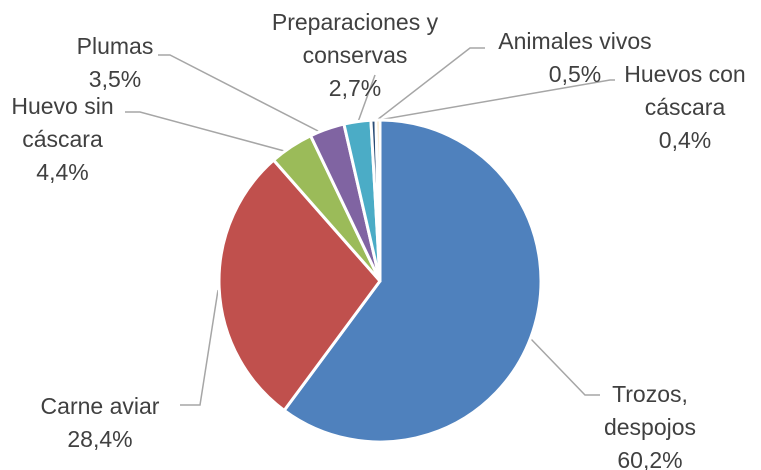 The width and height of the screenshot is (761, 470). I want to click on category-name: Trozos, despojos, so click(650, 410).